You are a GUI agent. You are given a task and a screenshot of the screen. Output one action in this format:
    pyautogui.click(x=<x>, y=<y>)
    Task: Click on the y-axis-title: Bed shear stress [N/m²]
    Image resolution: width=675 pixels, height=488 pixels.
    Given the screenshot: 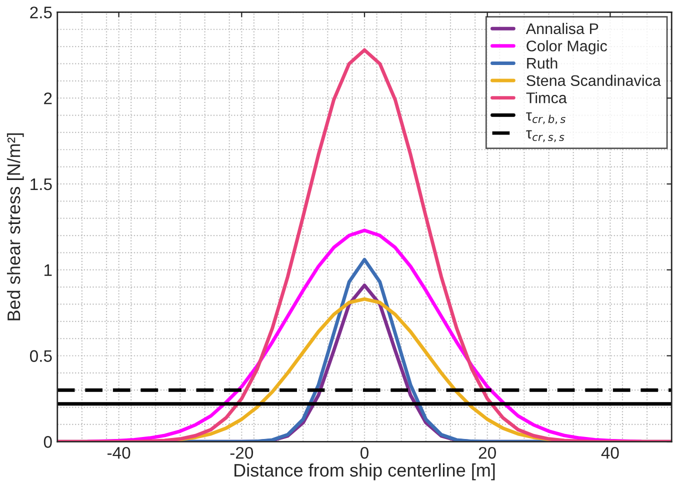 What is the action you would take?
    pyautogui.click(x=15, y=226)
    